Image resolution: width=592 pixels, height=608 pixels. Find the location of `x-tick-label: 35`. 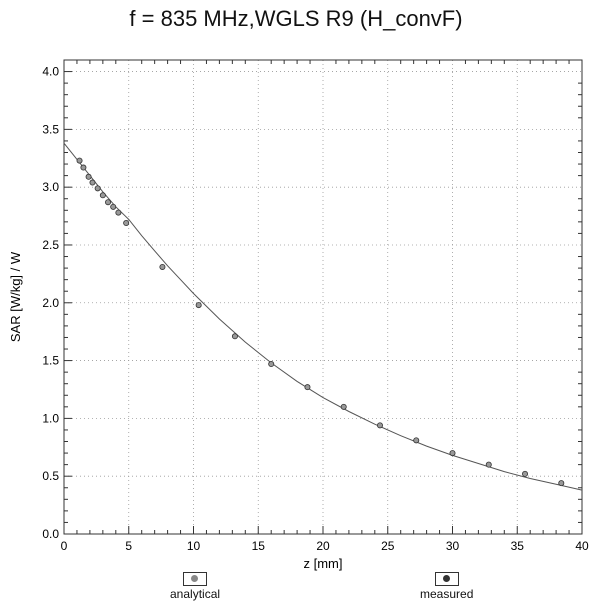

x-tick-label: 35 is located at coordinates (518, 546).